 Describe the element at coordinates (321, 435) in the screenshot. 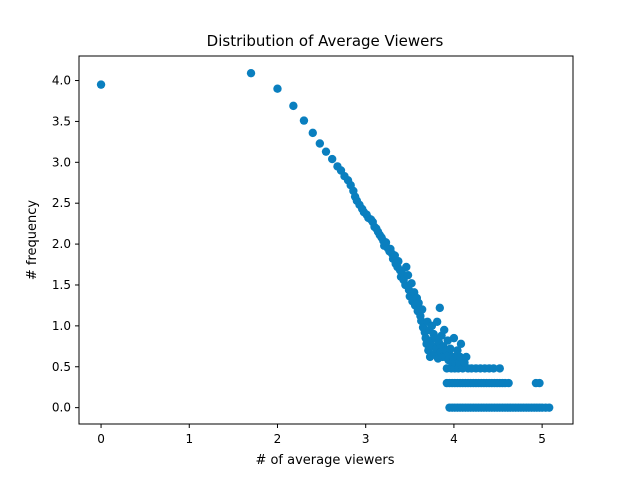

I see `x-axis: 0 1 2 3 4 5` at that location.